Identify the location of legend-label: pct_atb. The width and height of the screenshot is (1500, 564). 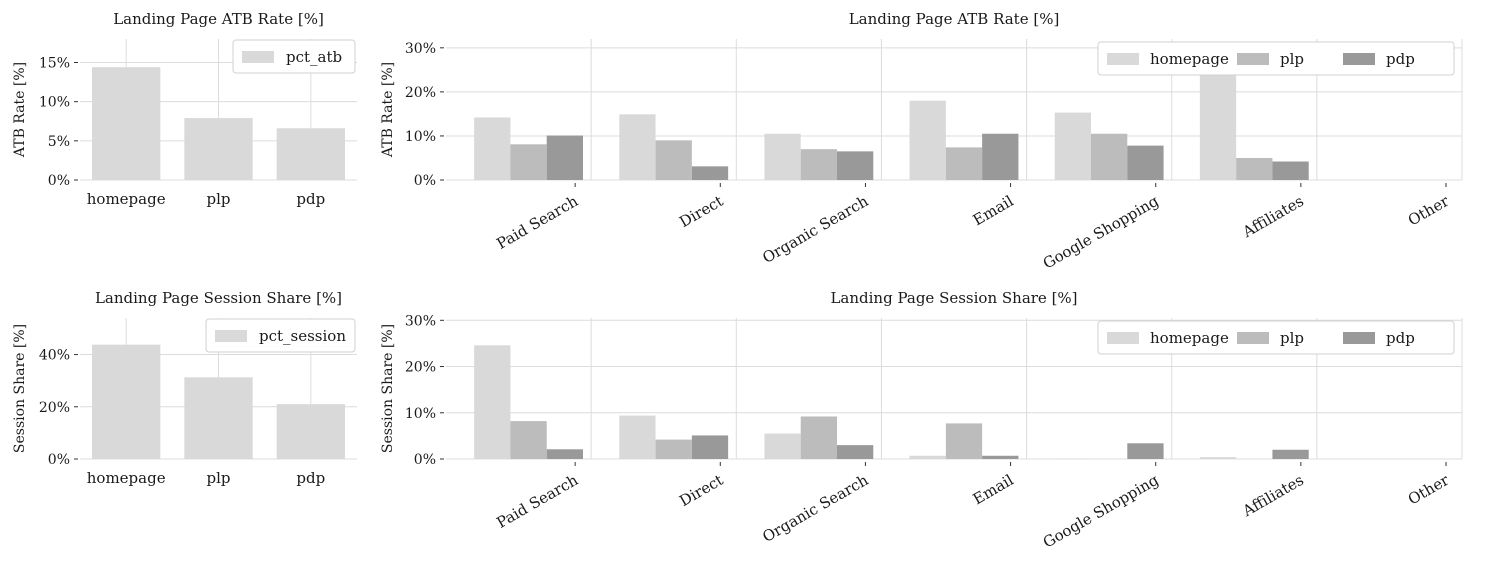
(314, 57).